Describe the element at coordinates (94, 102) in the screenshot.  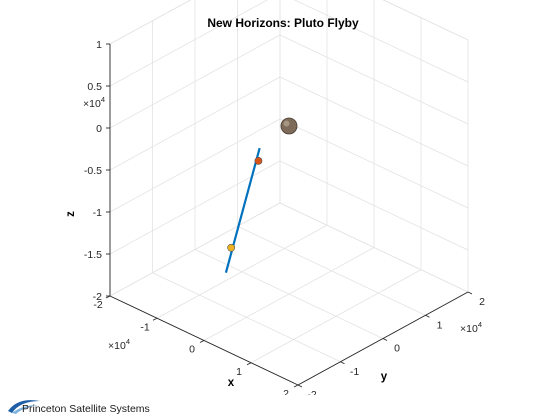
I see `z-multiplier: ×10⁴` at that location.